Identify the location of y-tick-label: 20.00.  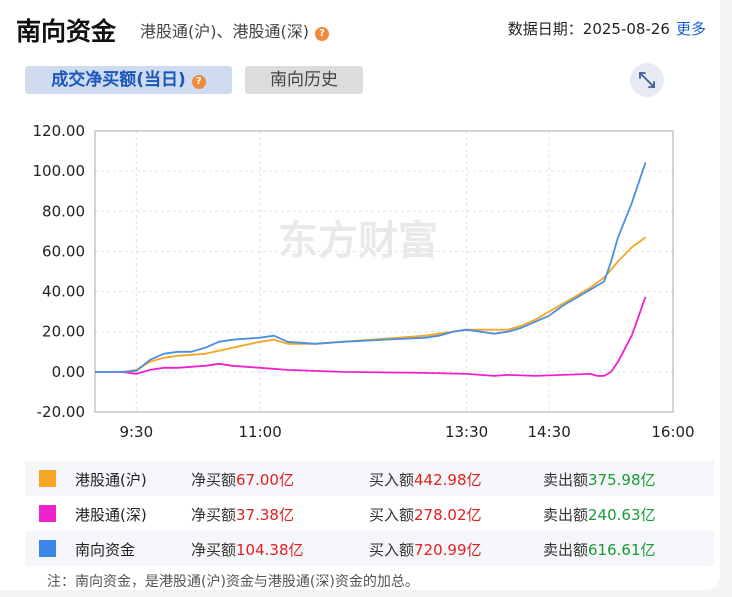
(63, 332).